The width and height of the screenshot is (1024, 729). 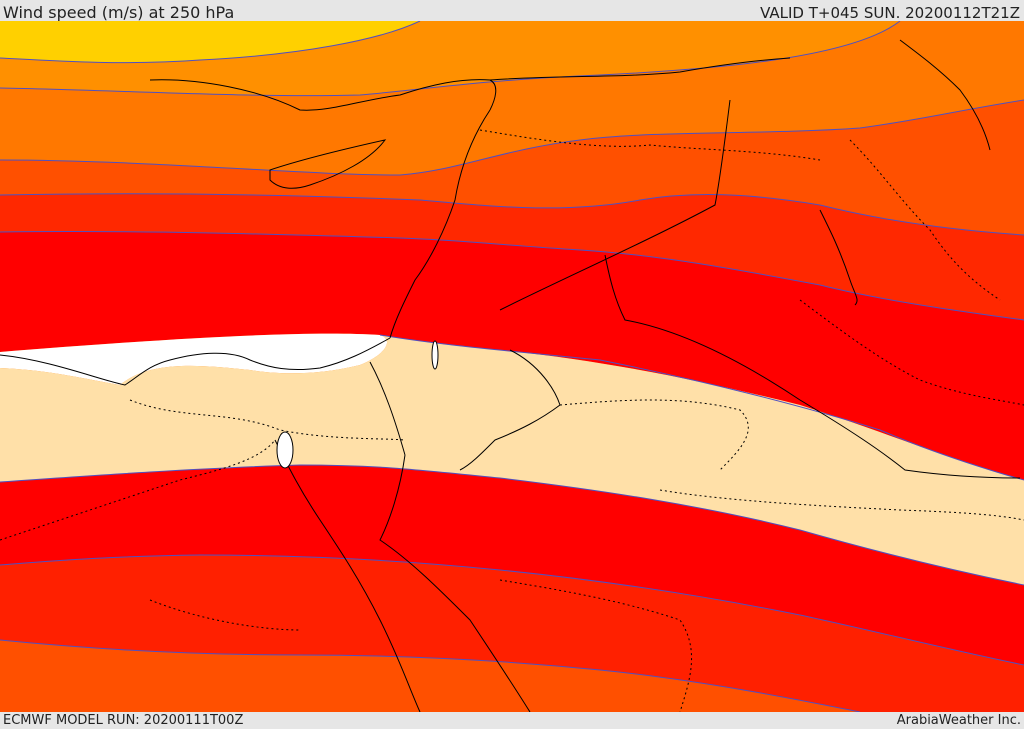 I want to click on calm-area, so click(x=194, y=359).